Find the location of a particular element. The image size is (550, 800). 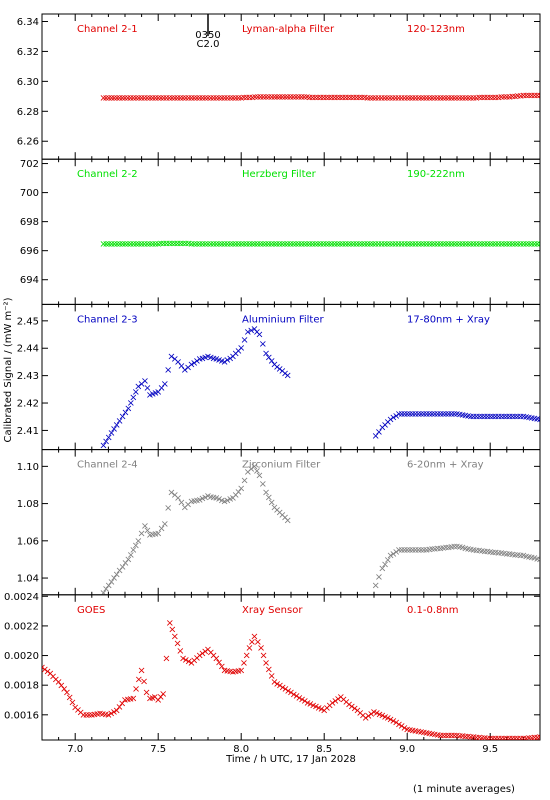

y-axis-label: Calibrated Signal / (mW m⁻²) is located at coordinates (8, 369).